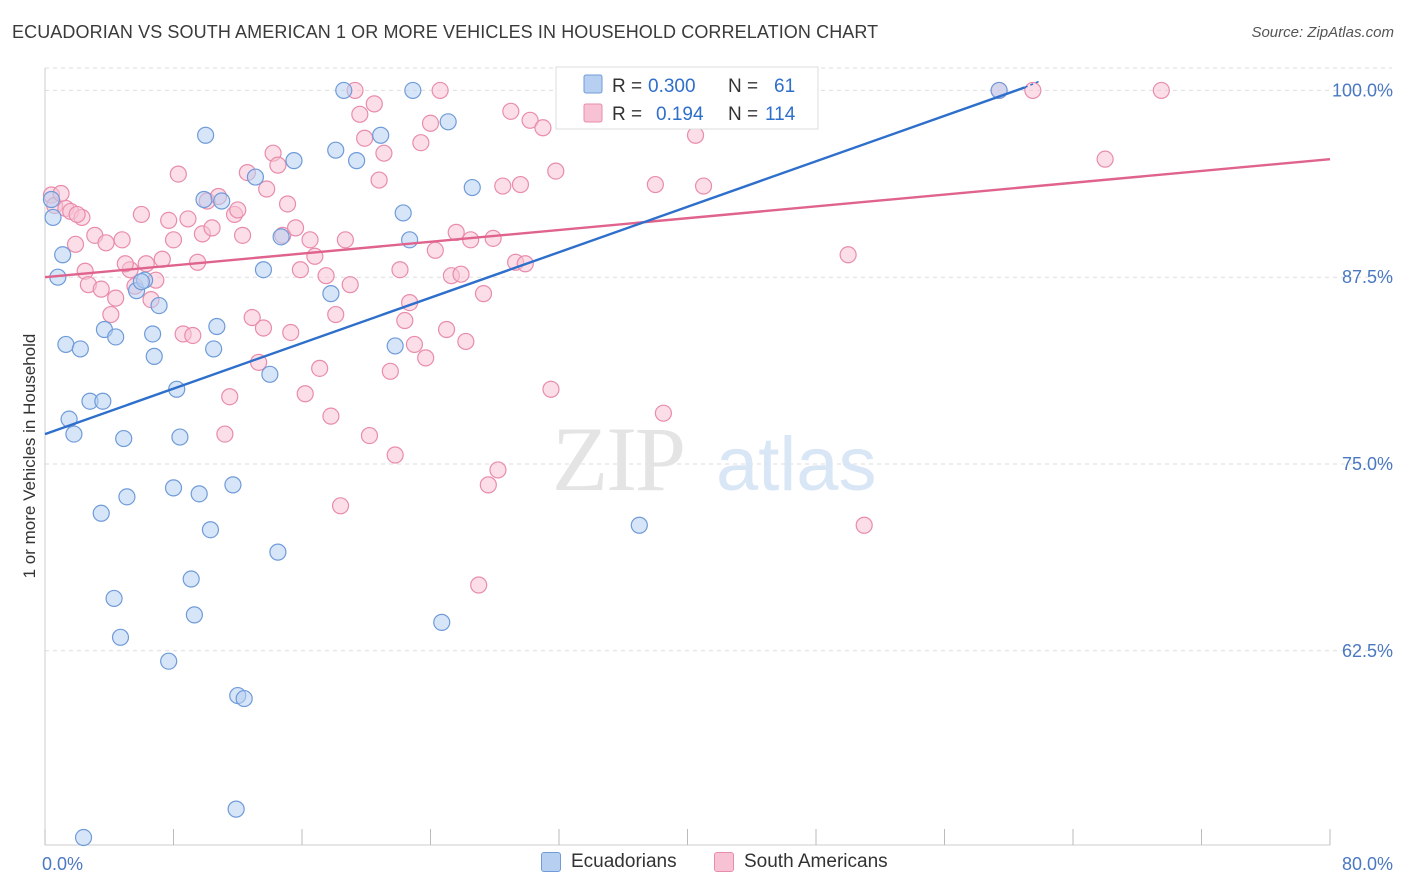 The width and height of the screenshot is (1406, 892). I want to click on legend-swatch-south-americans, so click(724, 862).